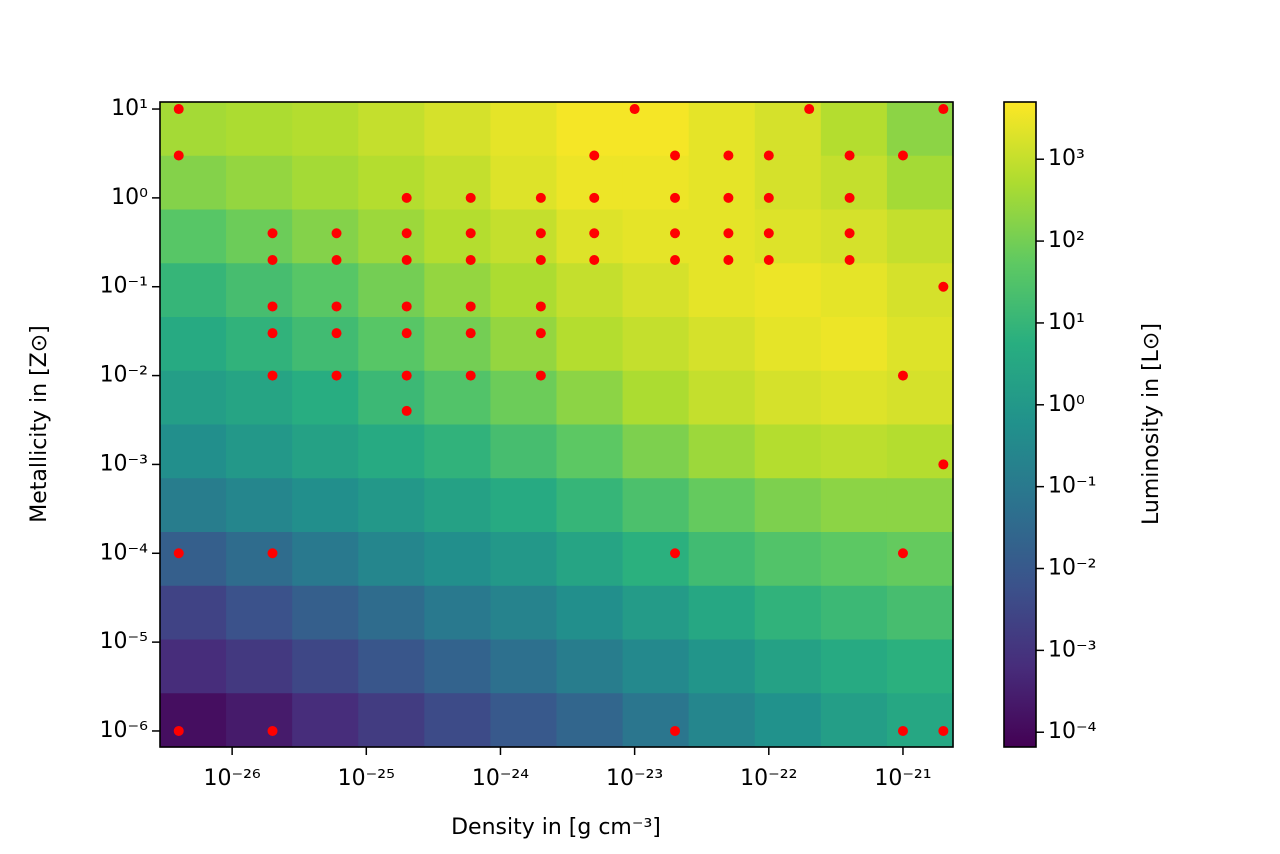  What do you see at coordinates (124, 463) in the screenshot?
I see `y-tick-label: 10⁻³` at bounding box center [124, 463].